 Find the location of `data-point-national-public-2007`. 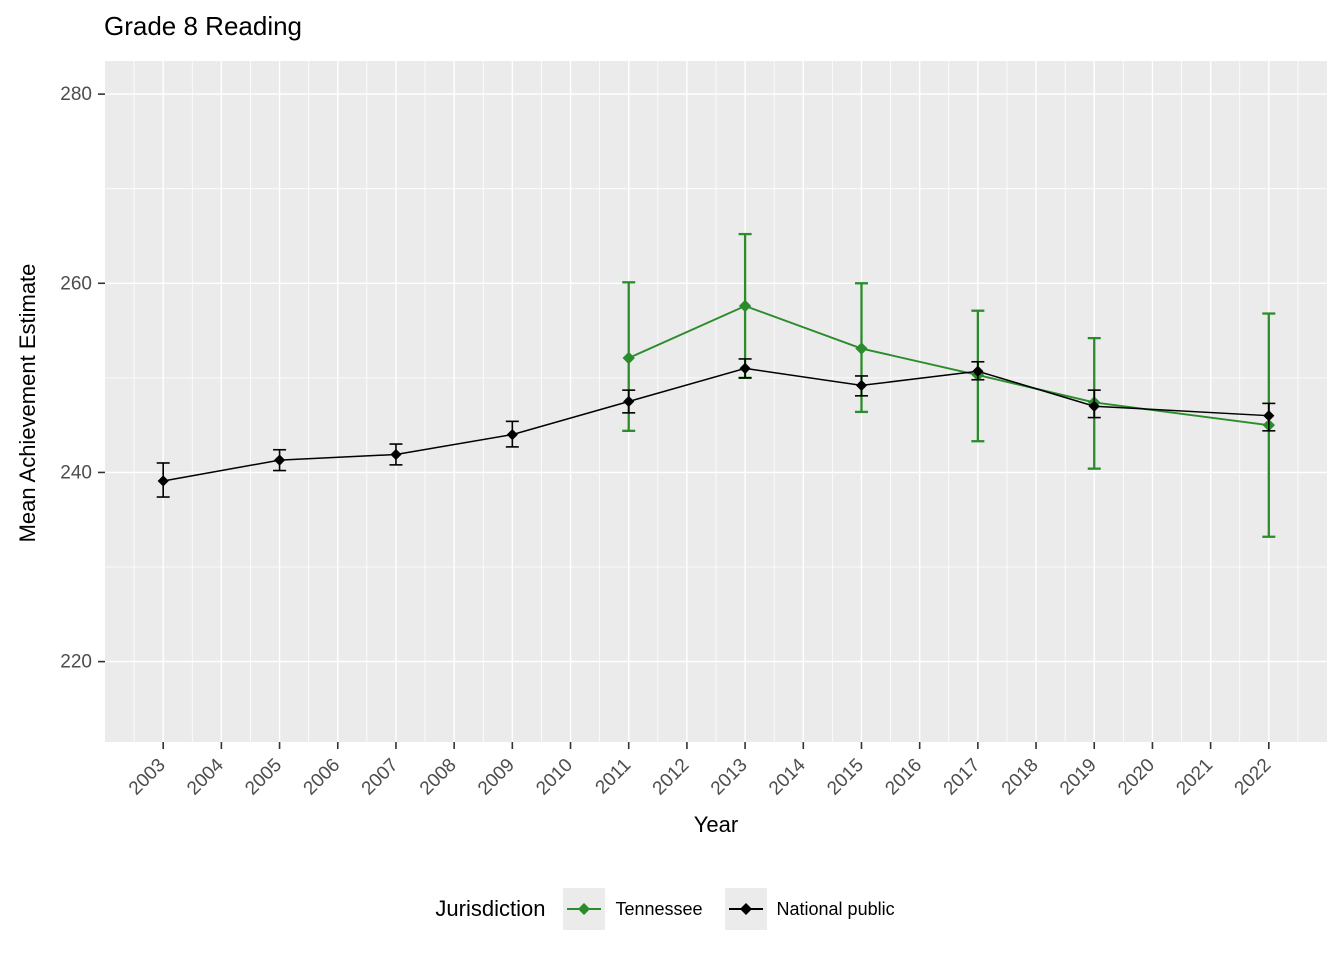

data-point-national-public-2007 is located at coordinates (396, 454).